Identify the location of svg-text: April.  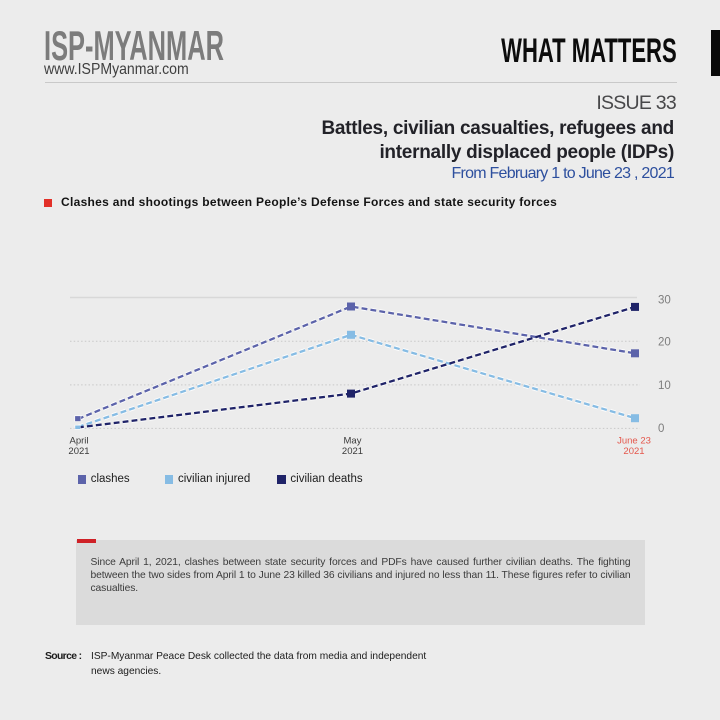
(78, 441).